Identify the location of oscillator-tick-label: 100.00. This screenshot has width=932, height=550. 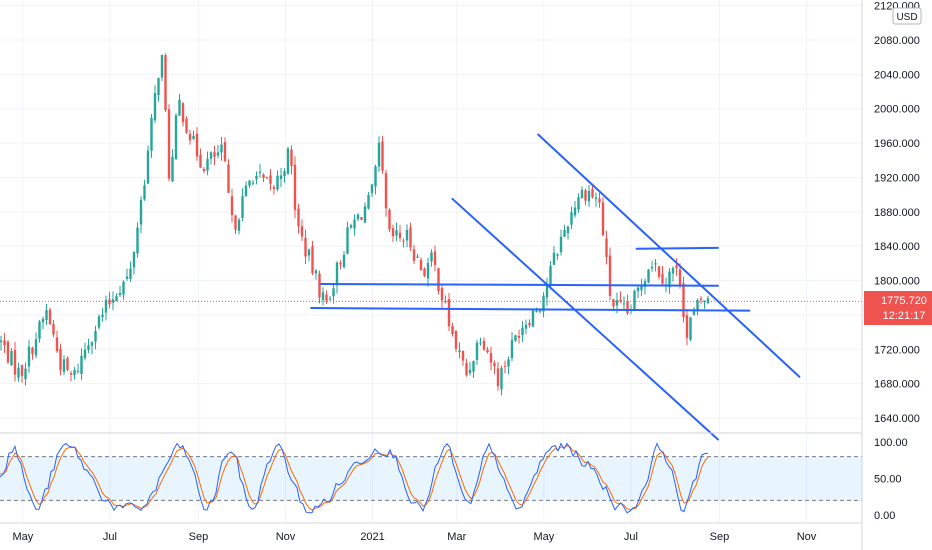
(891, 443).